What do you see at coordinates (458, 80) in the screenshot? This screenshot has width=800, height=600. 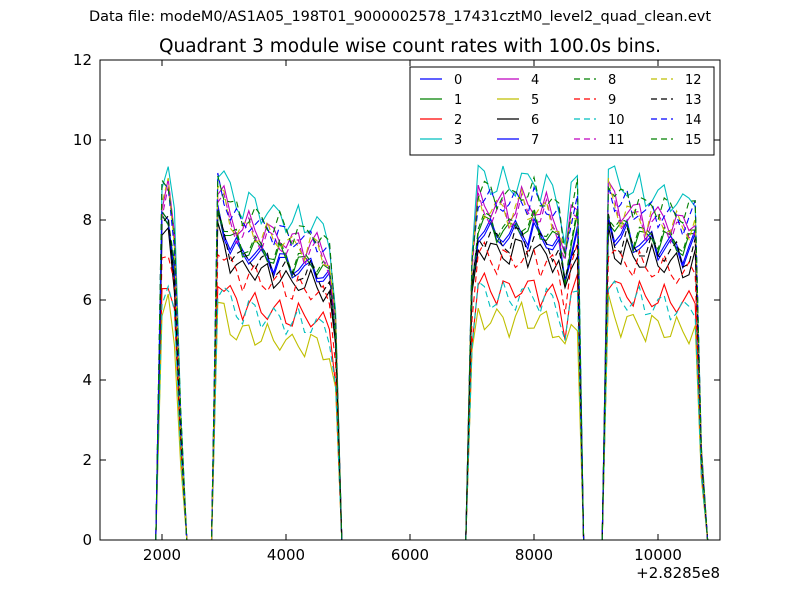 I see `legend-label-0: 0` at bounding box center [458, 80].